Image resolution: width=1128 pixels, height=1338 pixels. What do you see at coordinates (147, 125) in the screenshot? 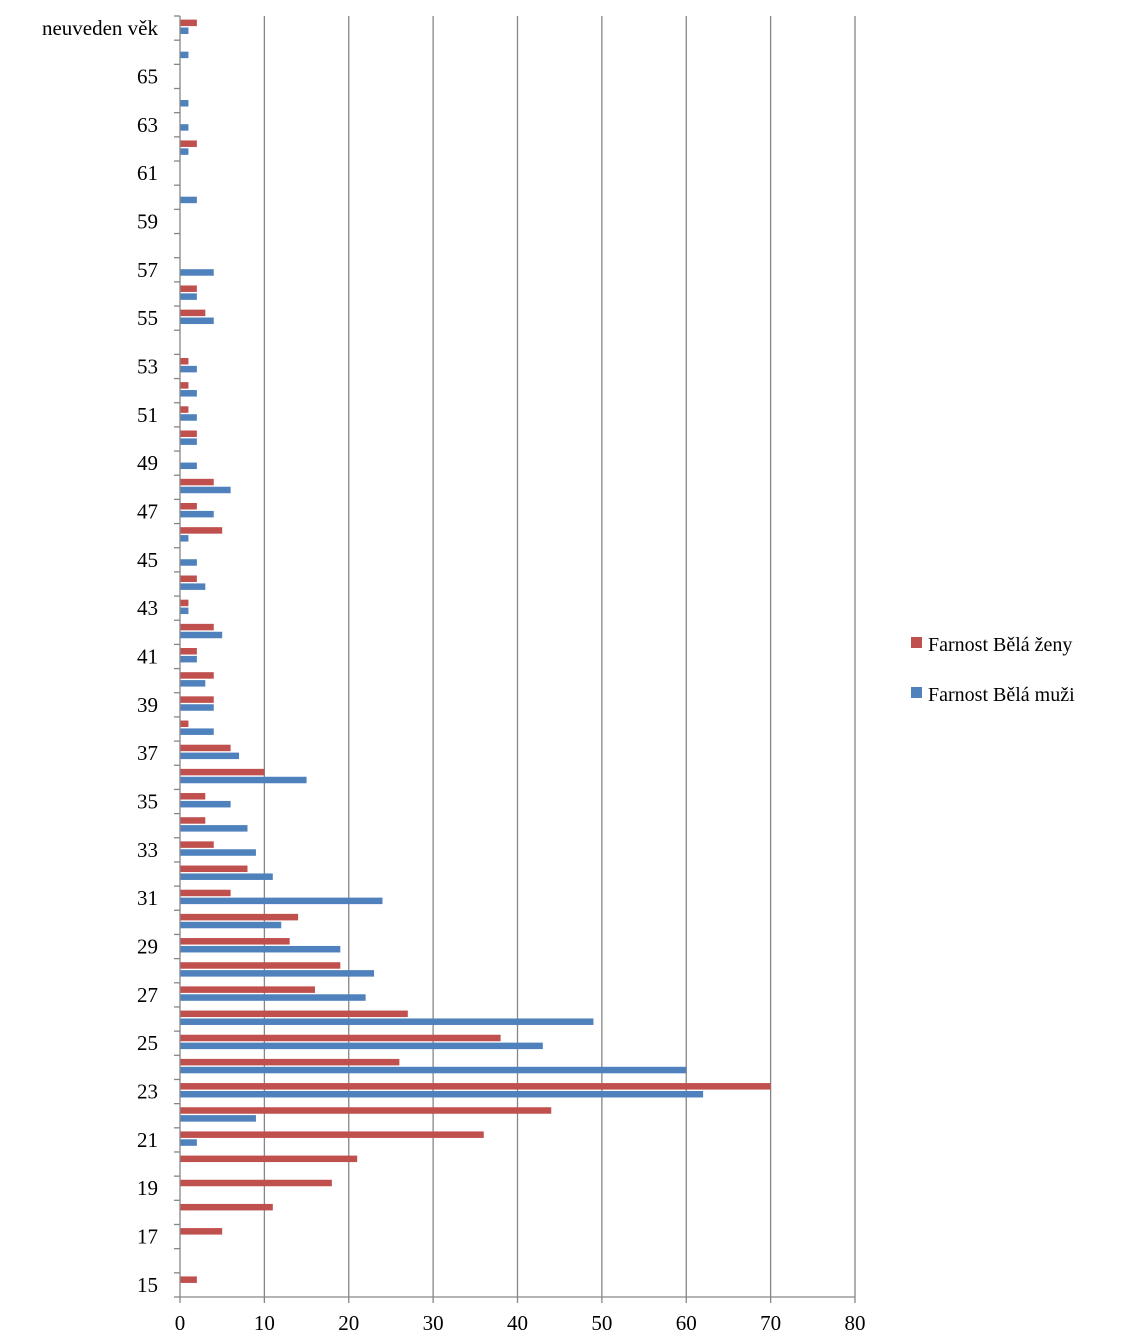
I see `y-tick-label: 63` at bounding box center [147, 125].